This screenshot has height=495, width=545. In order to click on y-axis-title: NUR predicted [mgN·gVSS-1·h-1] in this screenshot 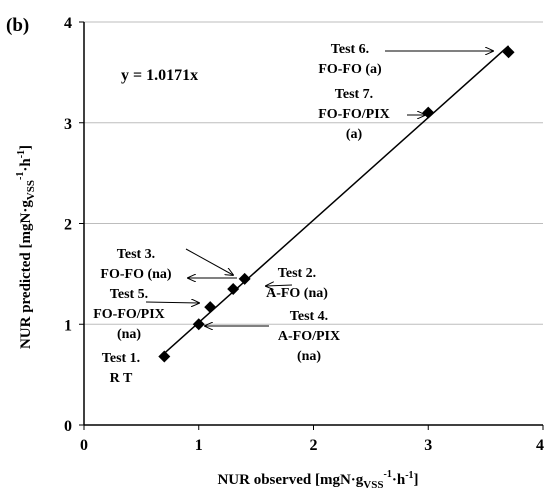, I will do `click(26, 247)`.